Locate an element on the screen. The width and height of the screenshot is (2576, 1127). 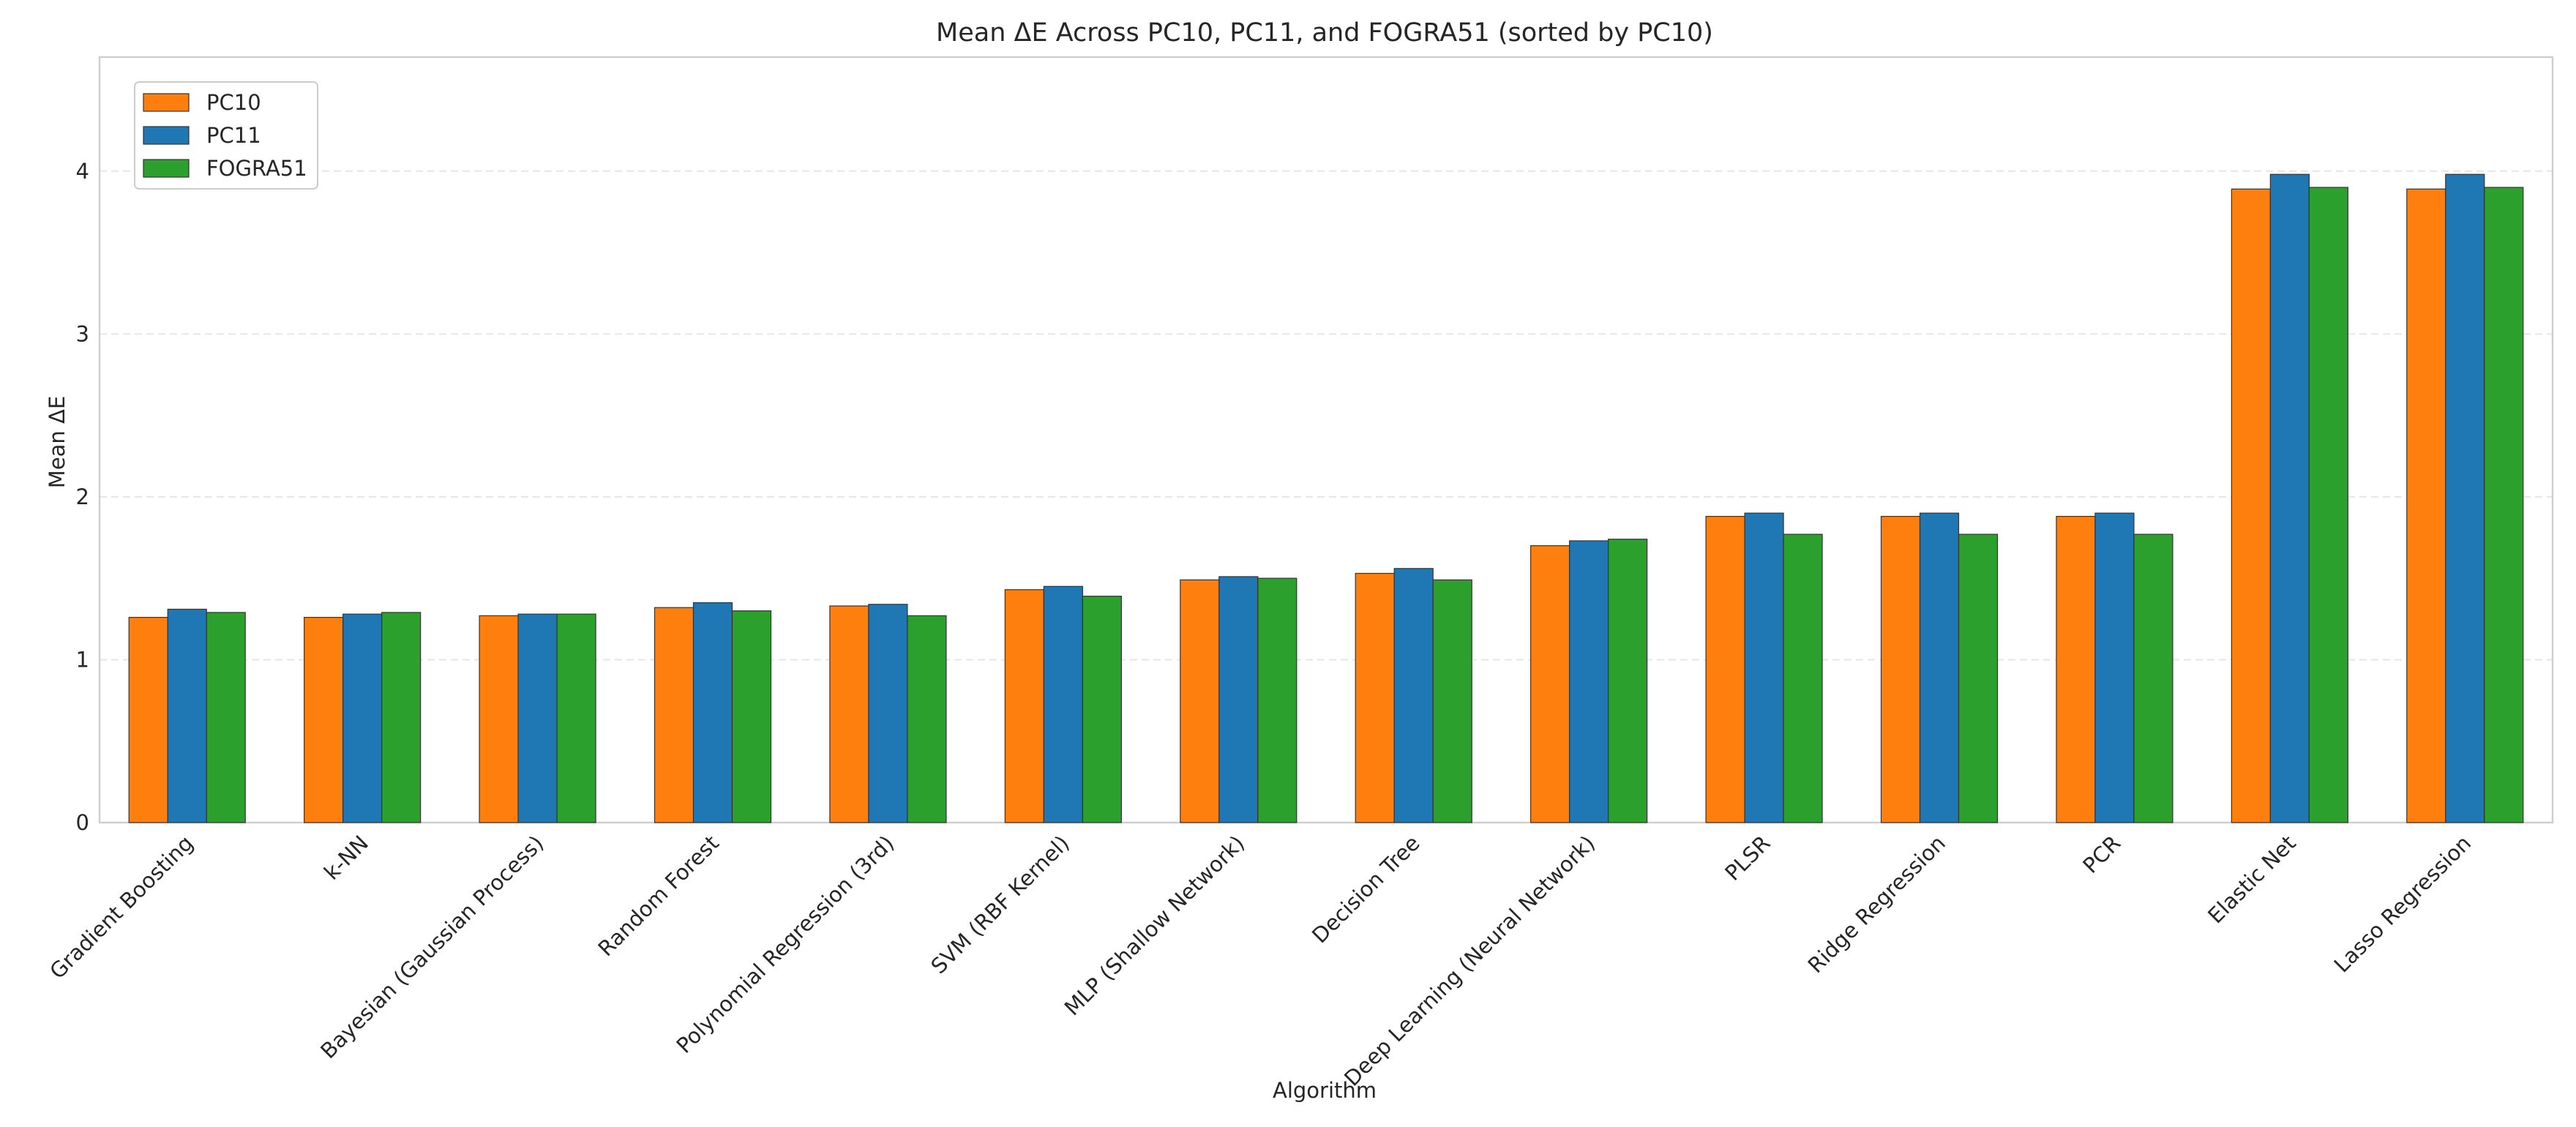
x-tick-label: Random Forest is located at coordinates (659, 896).